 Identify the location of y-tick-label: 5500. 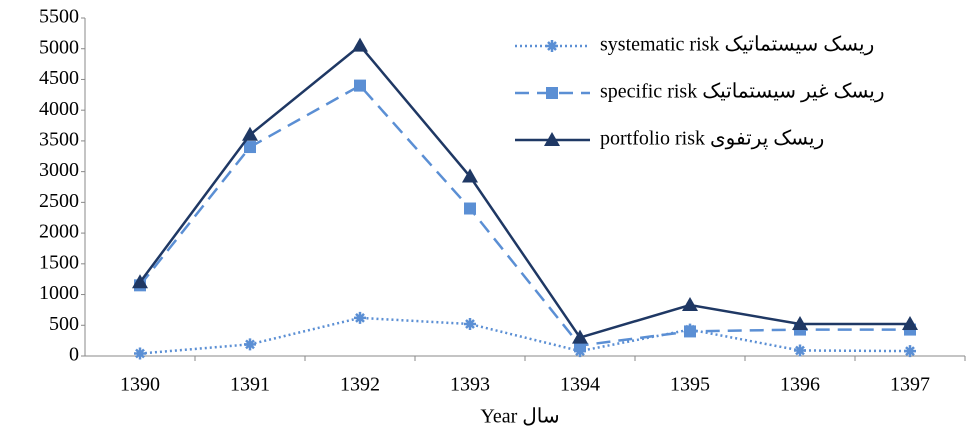
(59, 17).